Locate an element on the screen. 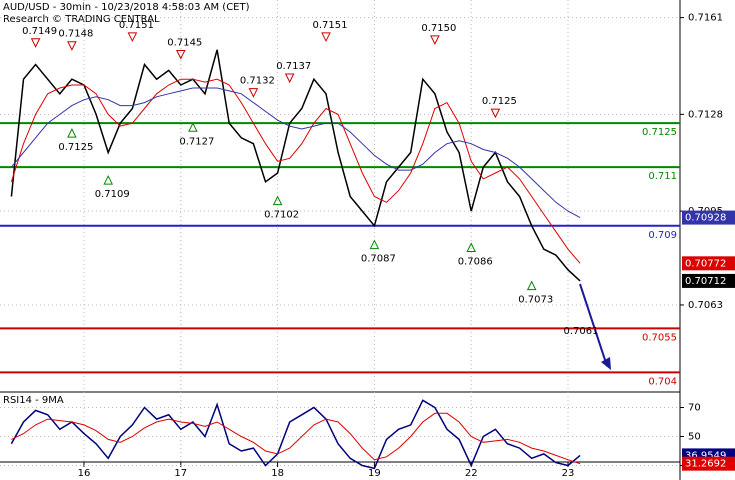 This screenshot has width=735, height=480. y-tick-label: 0.7063 is located at coordinates (705, 305).